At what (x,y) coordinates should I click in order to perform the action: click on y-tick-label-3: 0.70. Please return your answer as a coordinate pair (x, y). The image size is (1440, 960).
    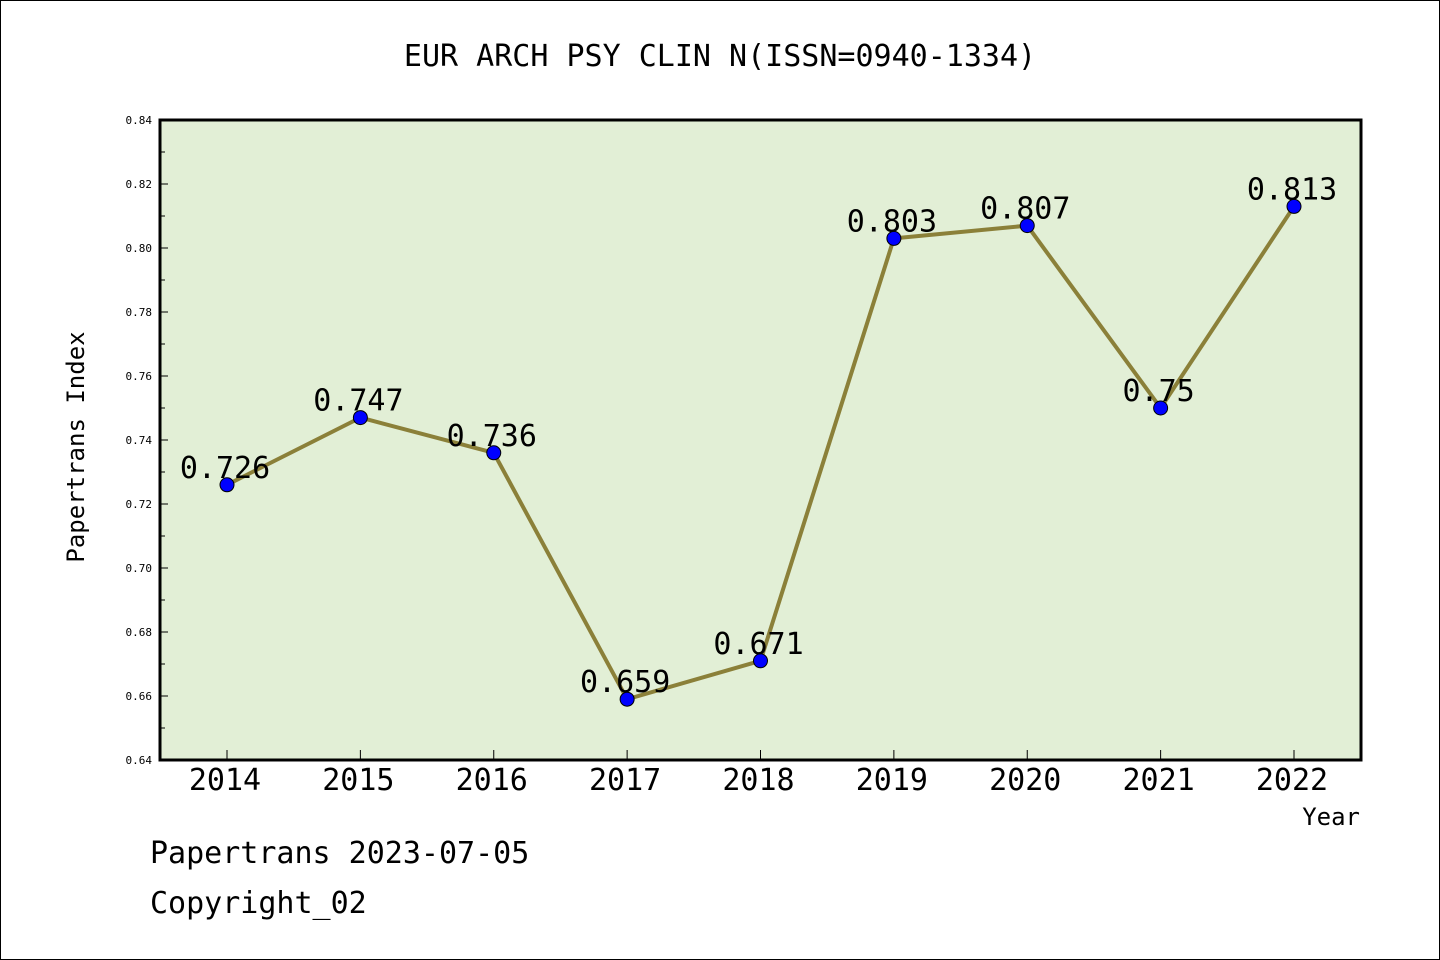
    Looking at the image, I should click on (139, 568).